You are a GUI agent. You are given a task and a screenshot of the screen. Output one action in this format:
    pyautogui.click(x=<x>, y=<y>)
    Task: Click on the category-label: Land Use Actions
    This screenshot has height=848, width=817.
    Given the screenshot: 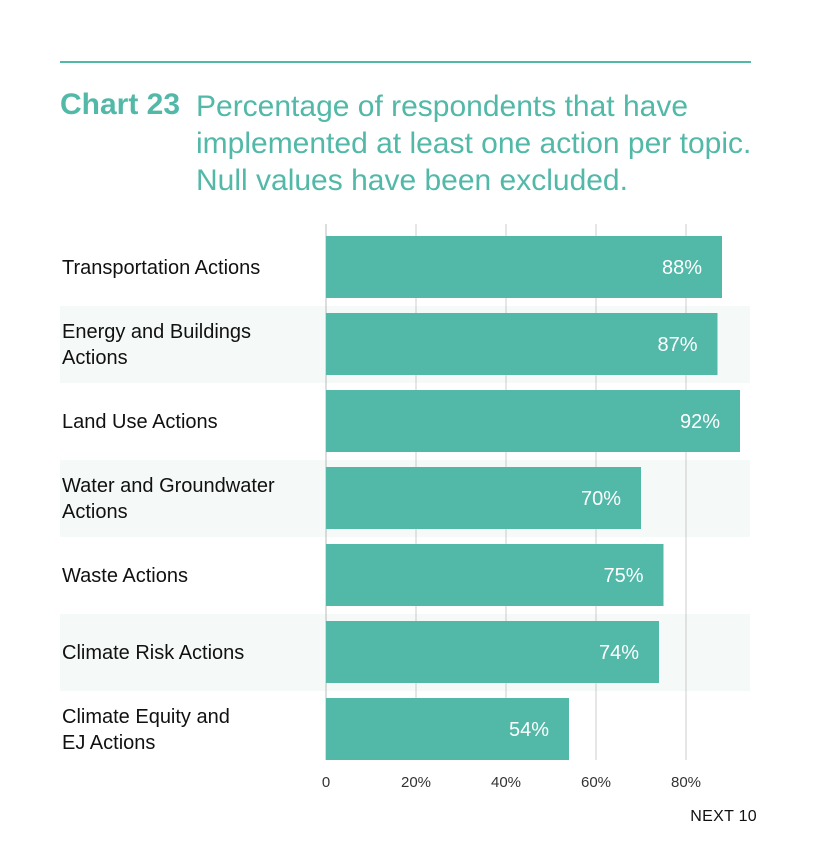 What is the action you would take?
    pyautogui.click(x=140, y=422)
    